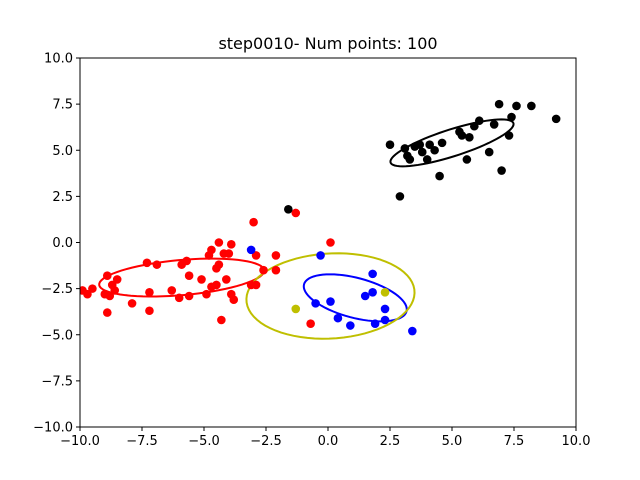  What do you see at coordinates (58, 59) in the screenshot?
I see `y-tick-label: 10.0` at bounding box center [58, 59].